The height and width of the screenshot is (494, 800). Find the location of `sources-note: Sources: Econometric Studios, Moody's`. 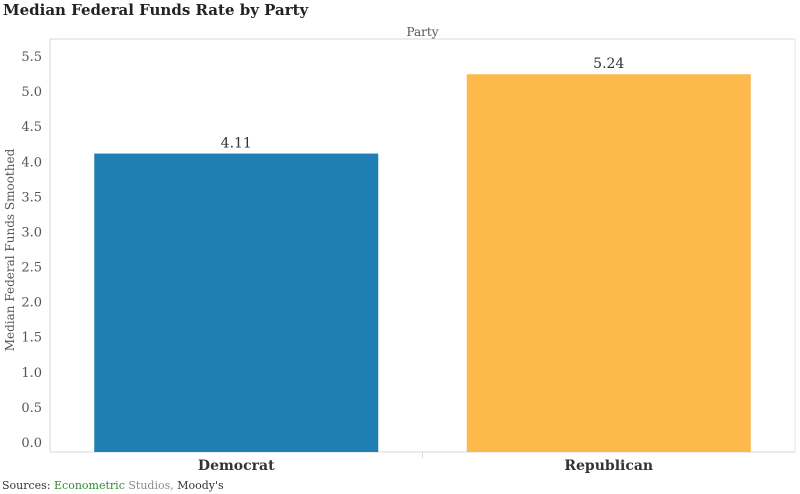

sources-note: Sources: Econometric Studios, Moody's is located at coordinates (113, 485).